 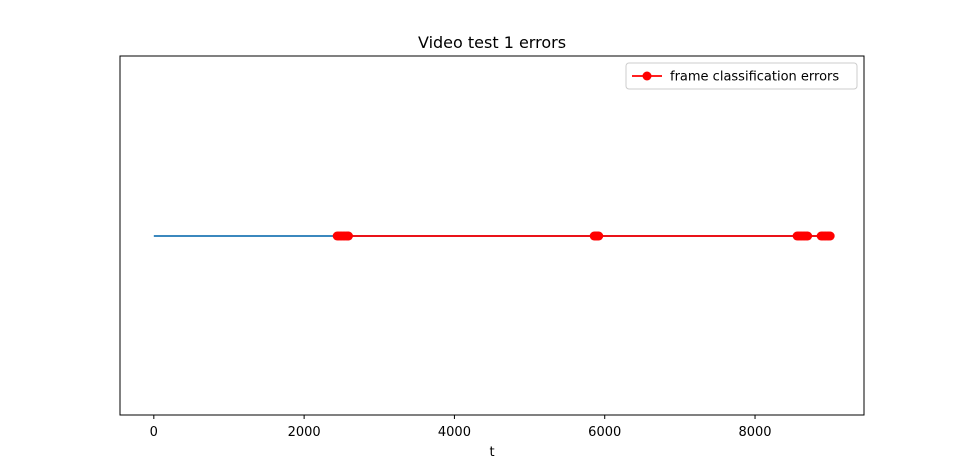 I want to click on plot-area, so click(x=494, y=236).